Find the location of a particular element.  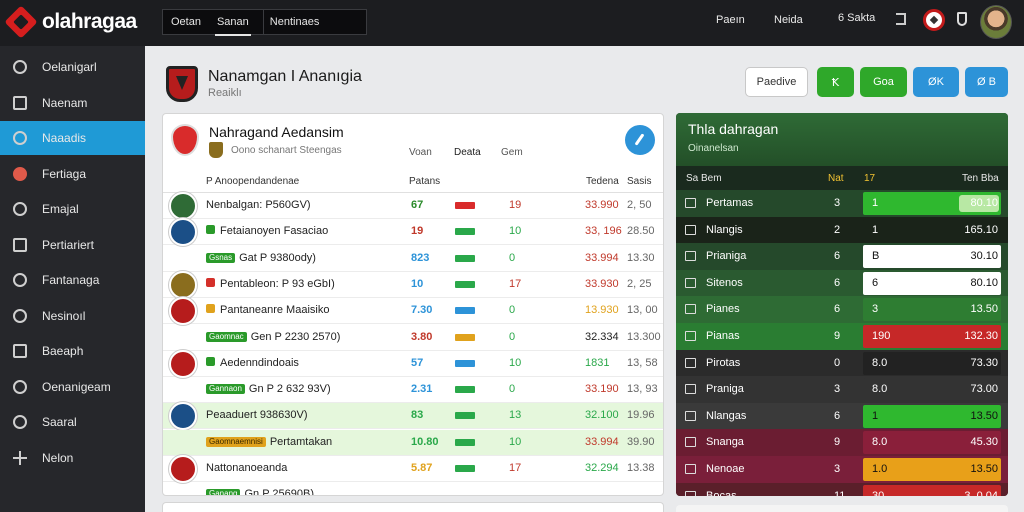

standings-row: Pertamas 3 1 80.10 is located at coordinates (842, 203).